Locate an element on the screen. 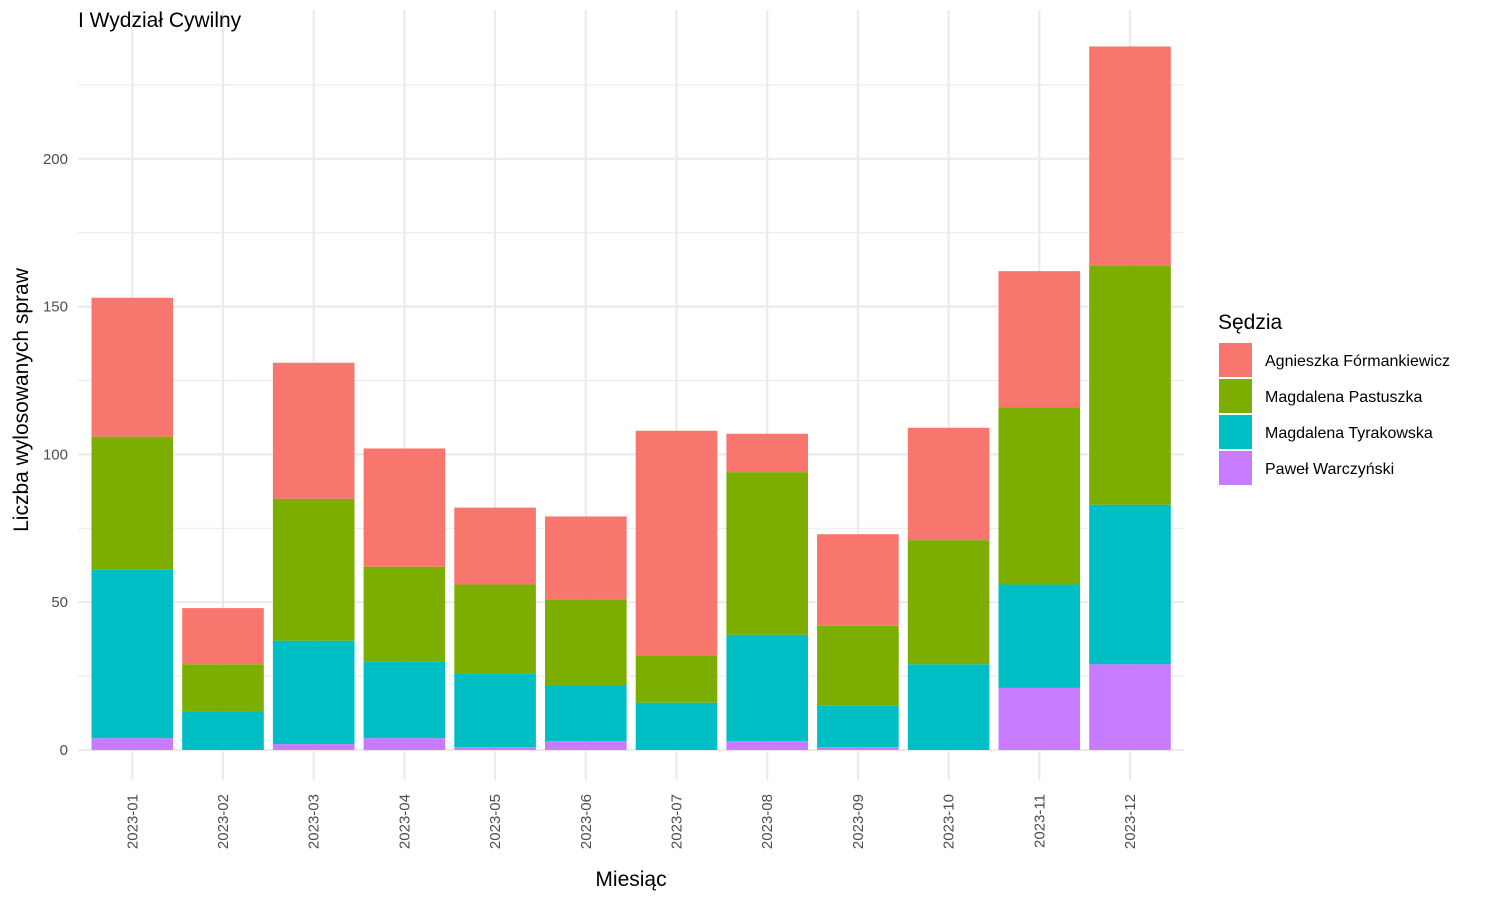 This screenshot has height=900, width=1500. legend-title: Sędzia is located at coordinates (1250, 322).